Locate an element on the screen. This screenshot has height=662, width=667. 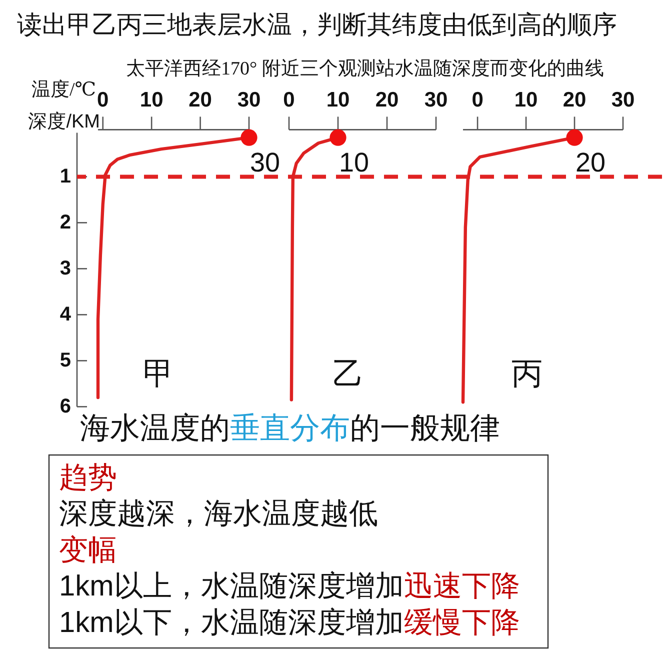
text: 1km以下，水温随深度增加 is located at coordinates (231, 622).